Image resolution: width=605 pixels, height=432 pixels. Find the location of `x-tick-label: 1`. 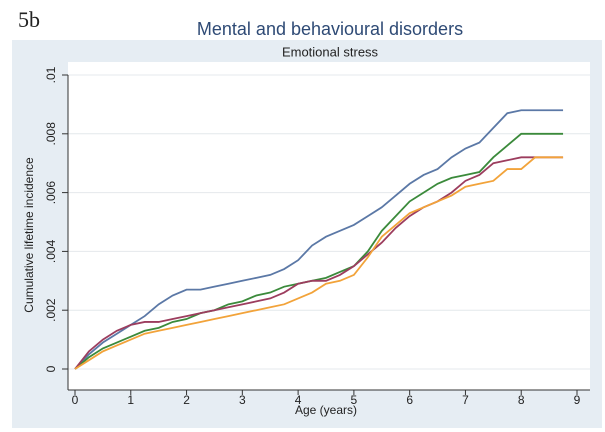

x-tick-label: 1 is located at coordinates (130, 400).